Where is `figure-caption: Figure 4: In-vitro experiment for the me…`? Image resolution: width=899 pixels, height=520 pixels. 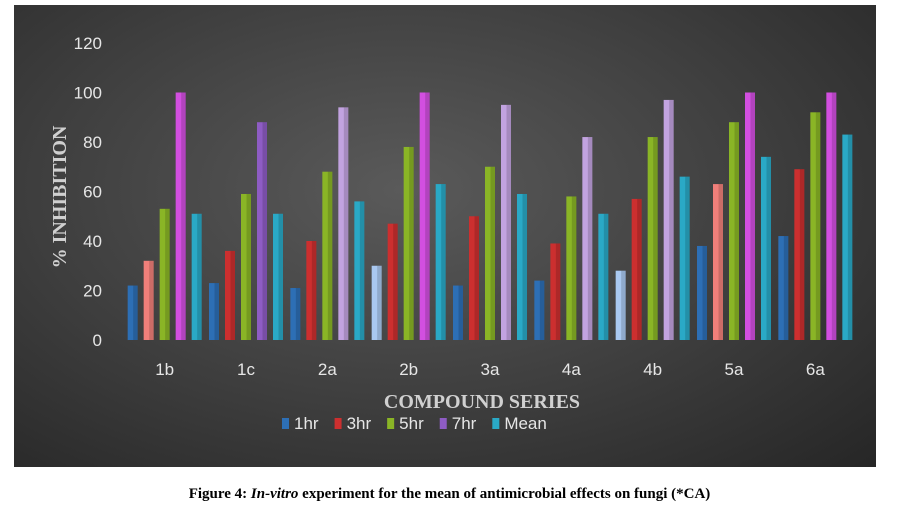 figure-caption: Figure 4: In-vitro experiment for the me… is located at coordinates (449, 494).